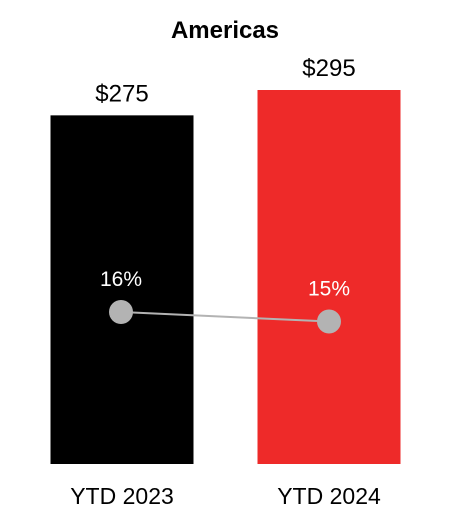 Image resolution: width=452 pixels, height=532 pixels. Describe the element at coordinates (121, 279) in the screenshot. I see `line-point-label-1: 16%` at that location.